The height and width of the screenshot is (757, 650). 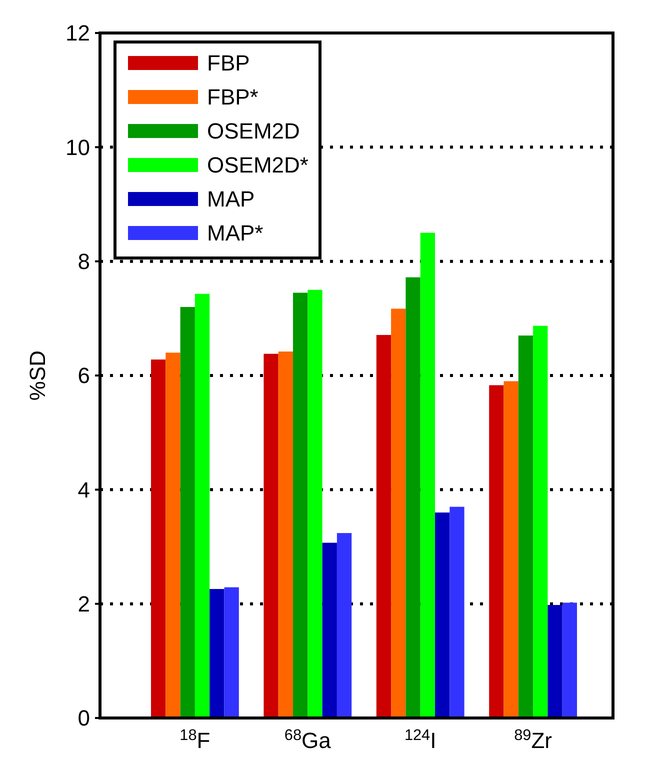 What do you see at coordinates (258, 165) in the screenshot?
I see `legend-label: OSEM2D*` at bounding box center [258, 165].